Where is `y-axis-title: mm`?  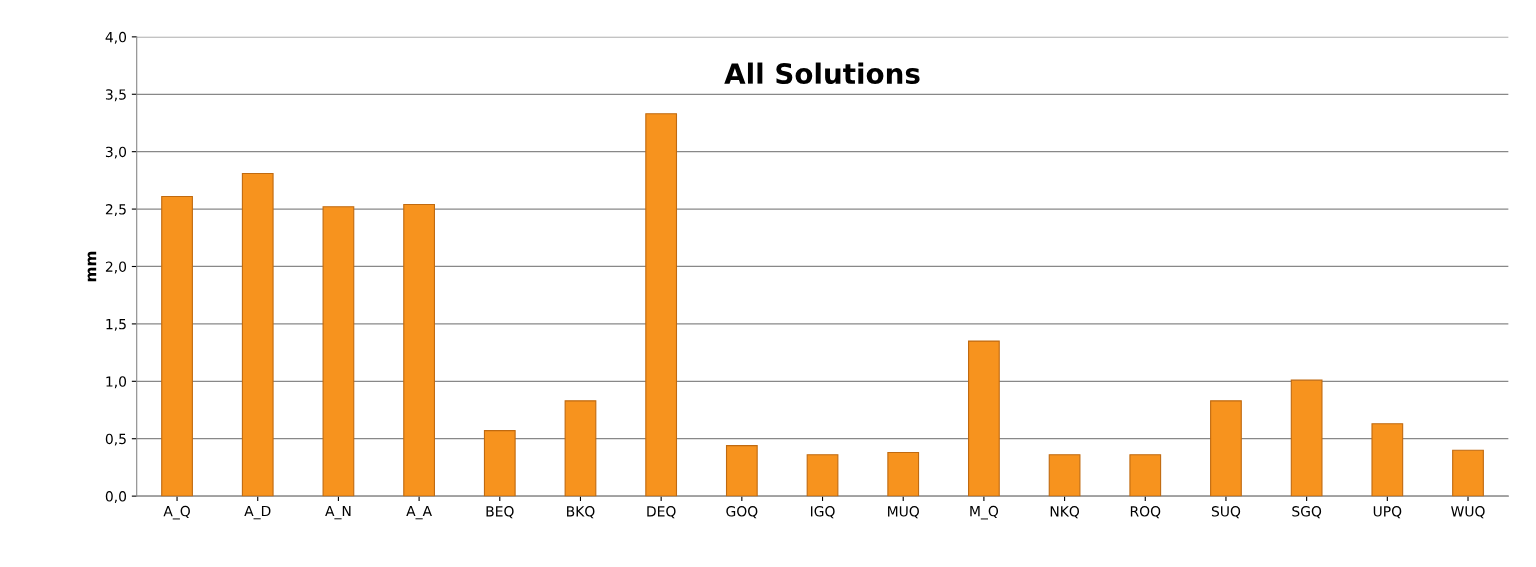
y-axis-title: mm is located at coordinates (92, 266).